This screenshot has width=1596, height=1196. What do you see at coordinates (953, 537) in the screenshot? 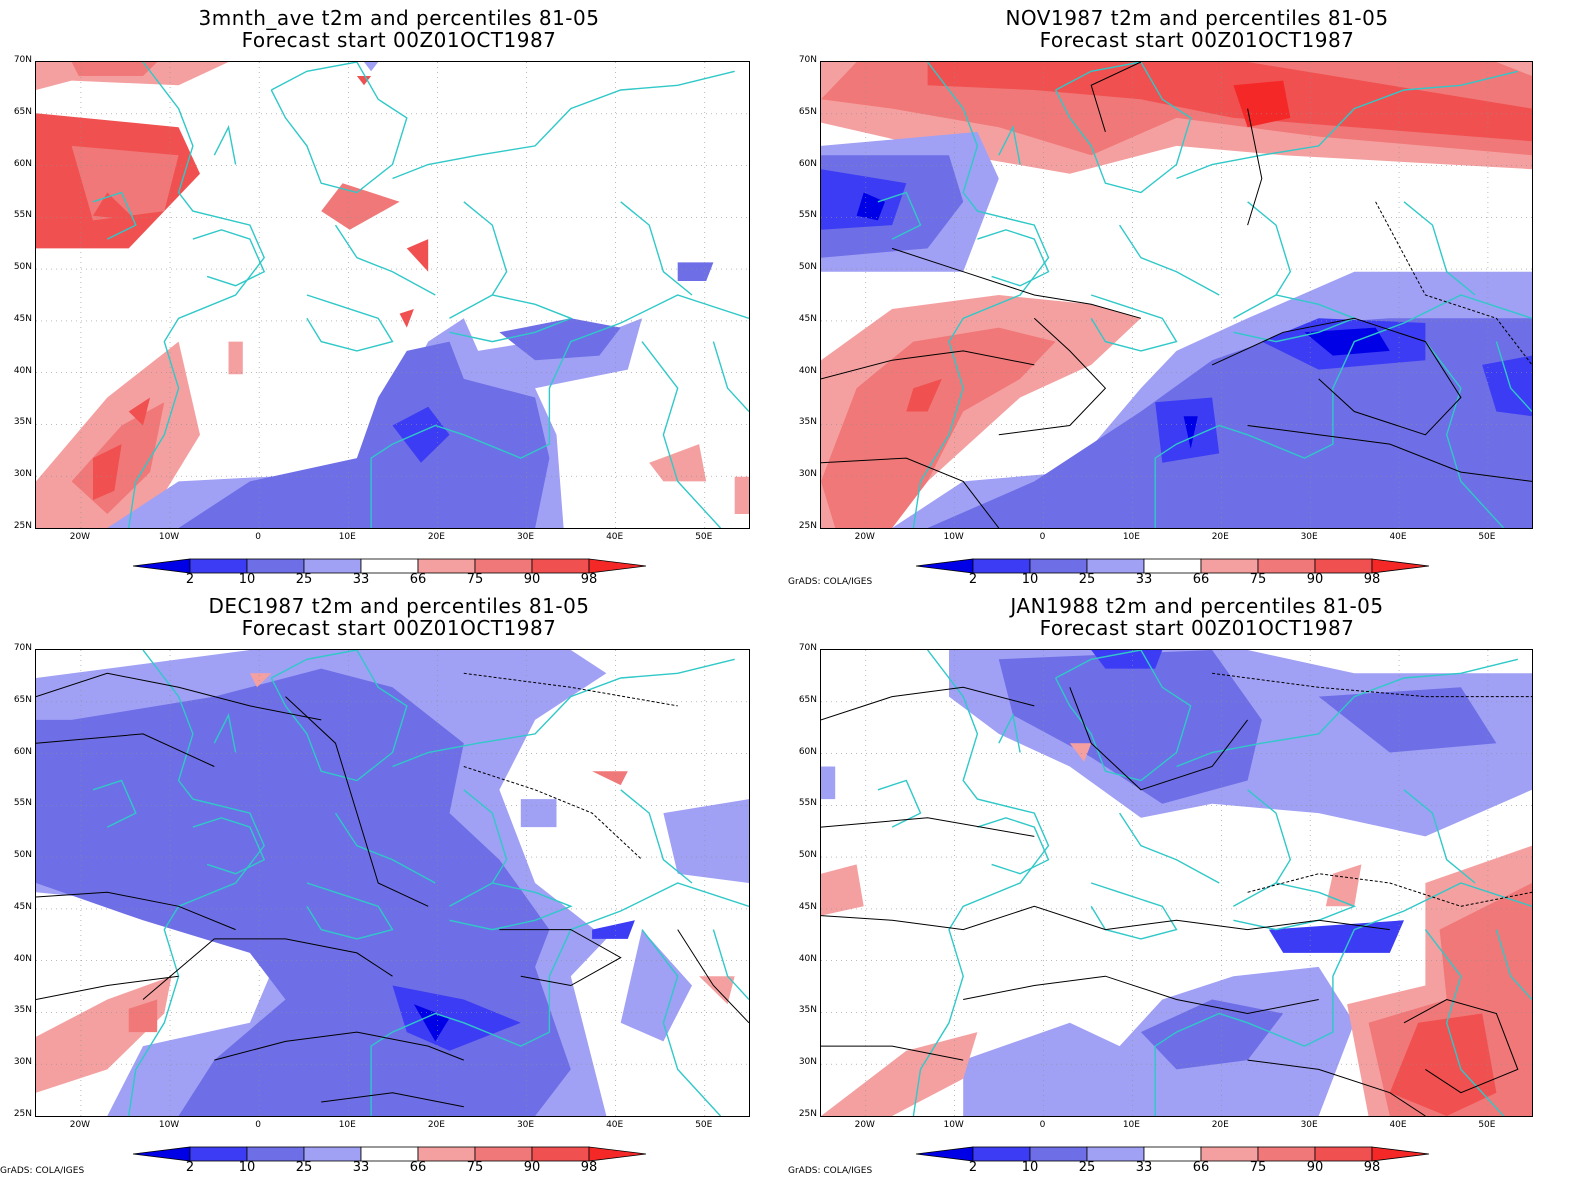
I see `longitude-tick-label: 10W` at bounding box center [953, 537].